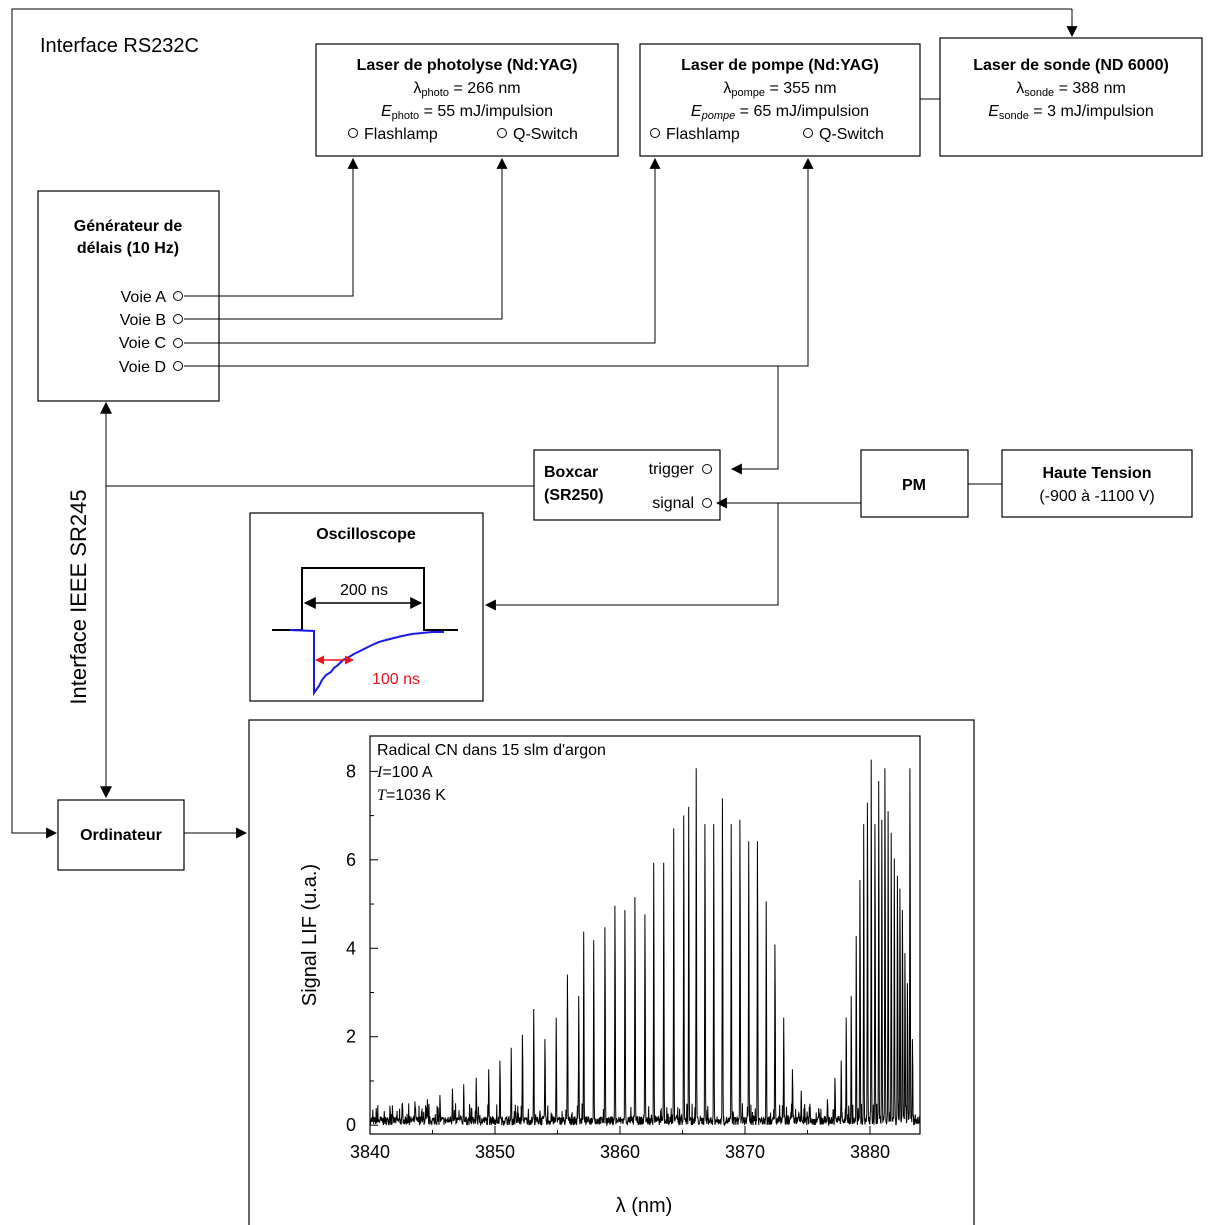 This screenshot has width=1224, height=1225. I want to click on boxcar-signal-label: signal, so click(673, 503).